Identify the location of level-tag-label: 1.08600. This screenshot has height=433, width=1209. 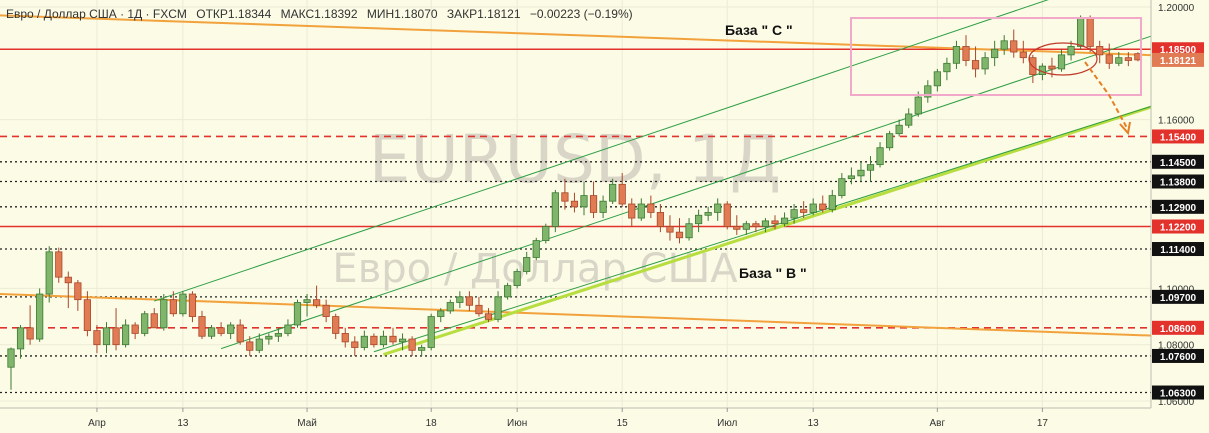
(1178, 329).